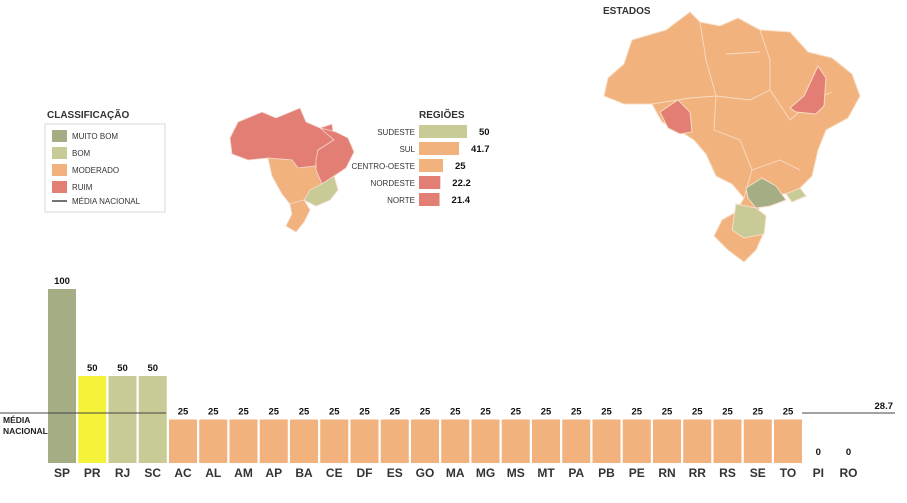 The height and width of the screenshot is (503, 907). What do you see at coordinates (213, 412) in the screenshot?
I see `bar-value-al: 25` at bounding box center [213, 412].